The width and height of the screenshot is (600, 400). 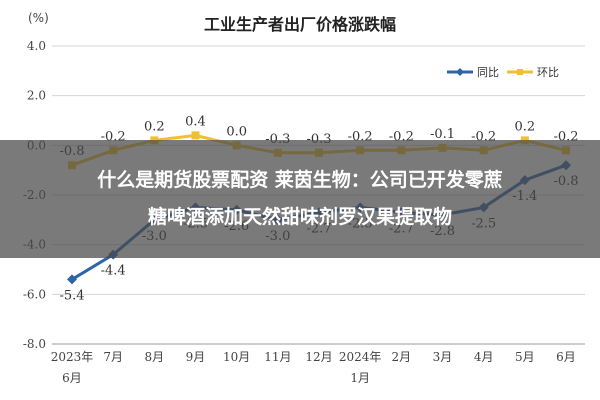 I want to click on data-label-mom: -0.1, so click(x=442, y=134).